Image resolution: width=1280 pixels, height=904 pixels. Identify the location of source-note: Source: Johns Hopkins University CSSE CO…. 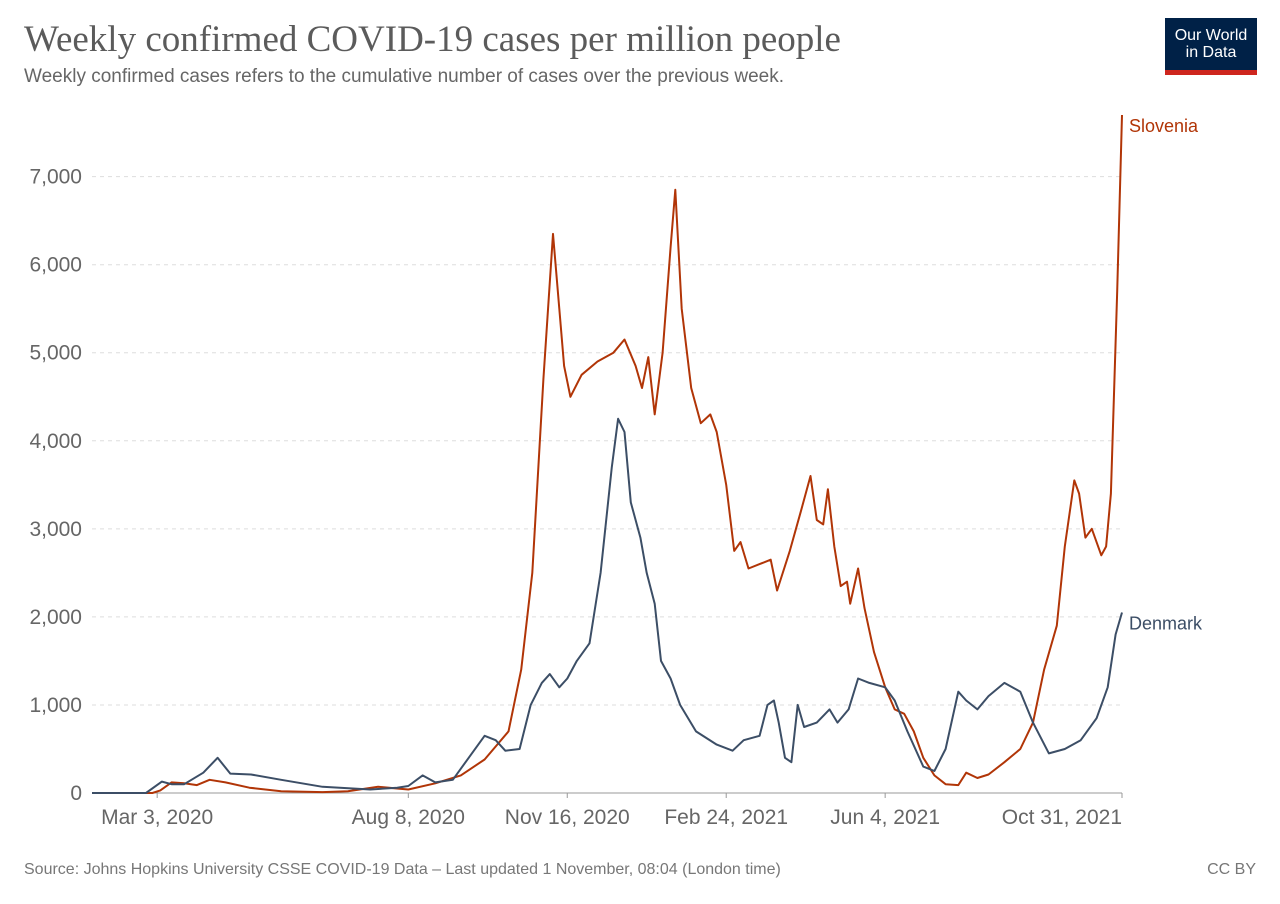
(402, 869).